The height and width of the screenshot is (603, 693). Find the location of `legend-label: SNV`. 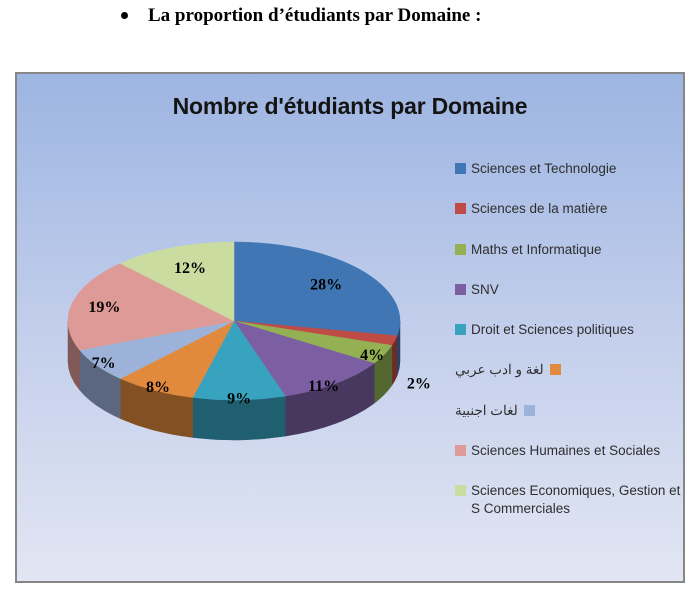

legend-label: SNV is located at coordinates (485, 289).